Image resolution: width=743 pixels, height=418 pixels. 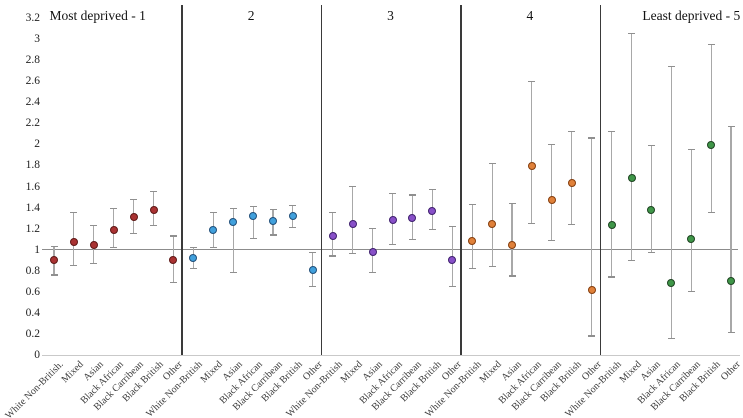 What do you see at coordinates (390, 15) in the screenshot?
I see `panel-title: 3` at bounding box center [390, 15].